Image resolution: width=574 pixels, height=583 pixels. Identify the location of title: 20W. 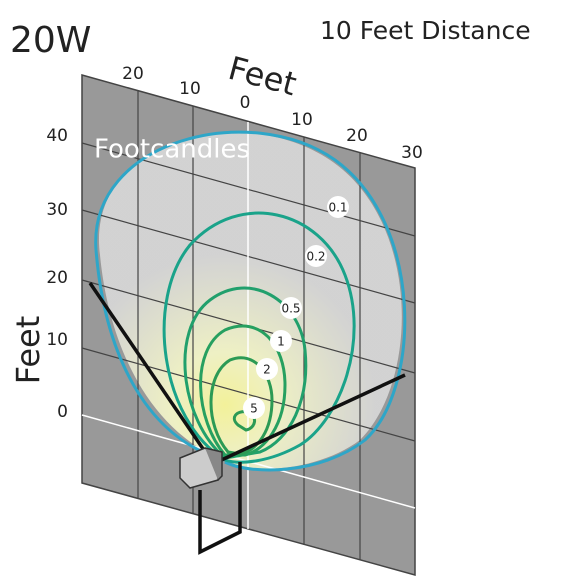
(50, 40).